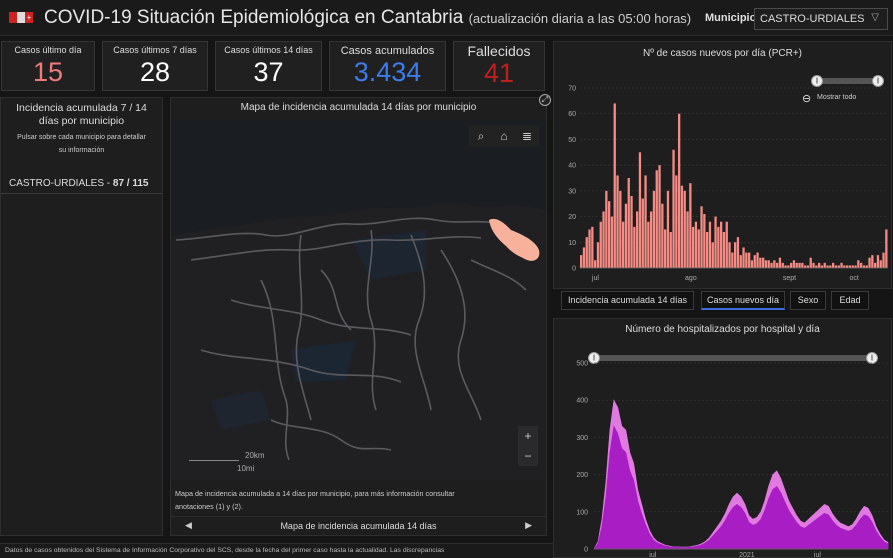 This screenshot has width=893, height=558. What do you see at coordinates (528, 436) in the screenshot?
I see `zoom-in-icon: +` at bounding box center [528, 436].